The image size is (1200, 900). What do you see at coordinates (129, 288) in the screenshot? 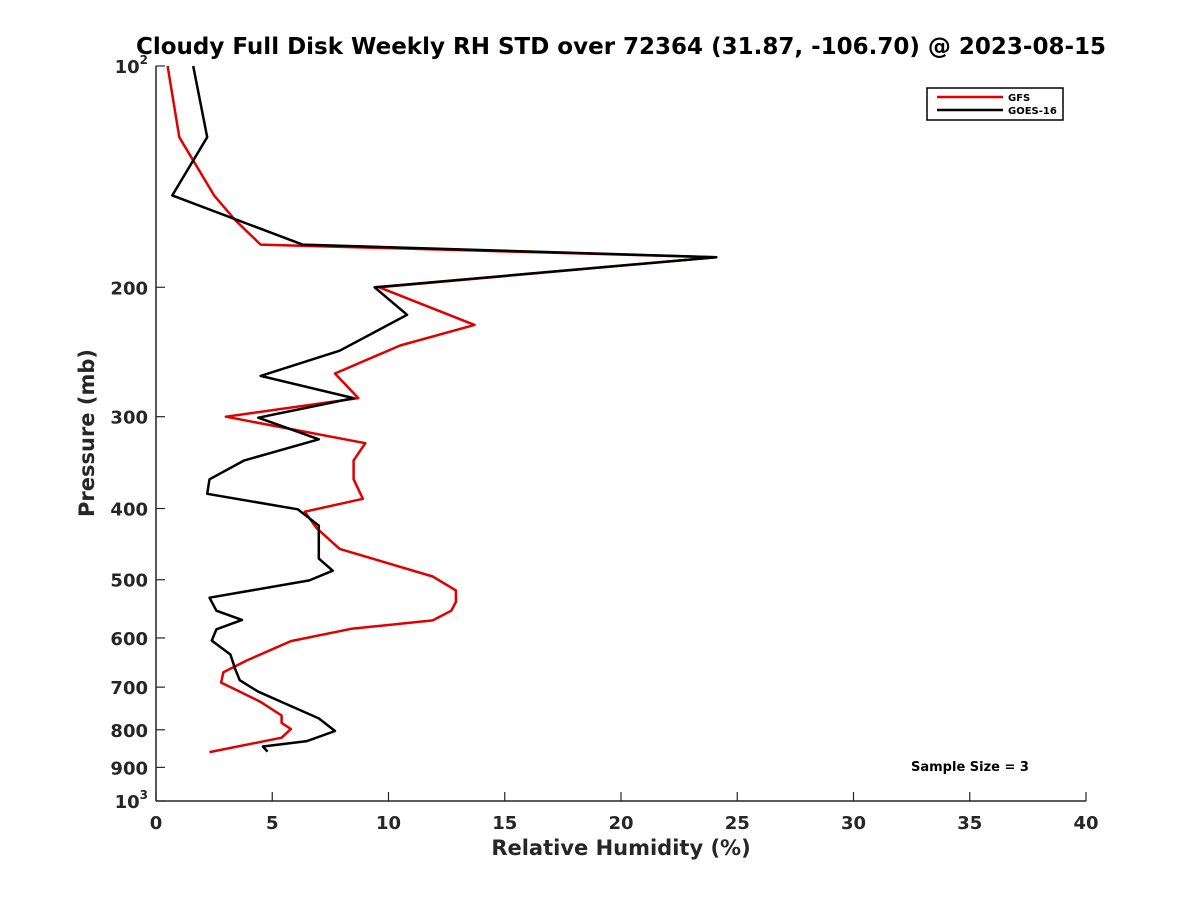
I see `y-tick-label: 200` at bounding box center [129, 288].